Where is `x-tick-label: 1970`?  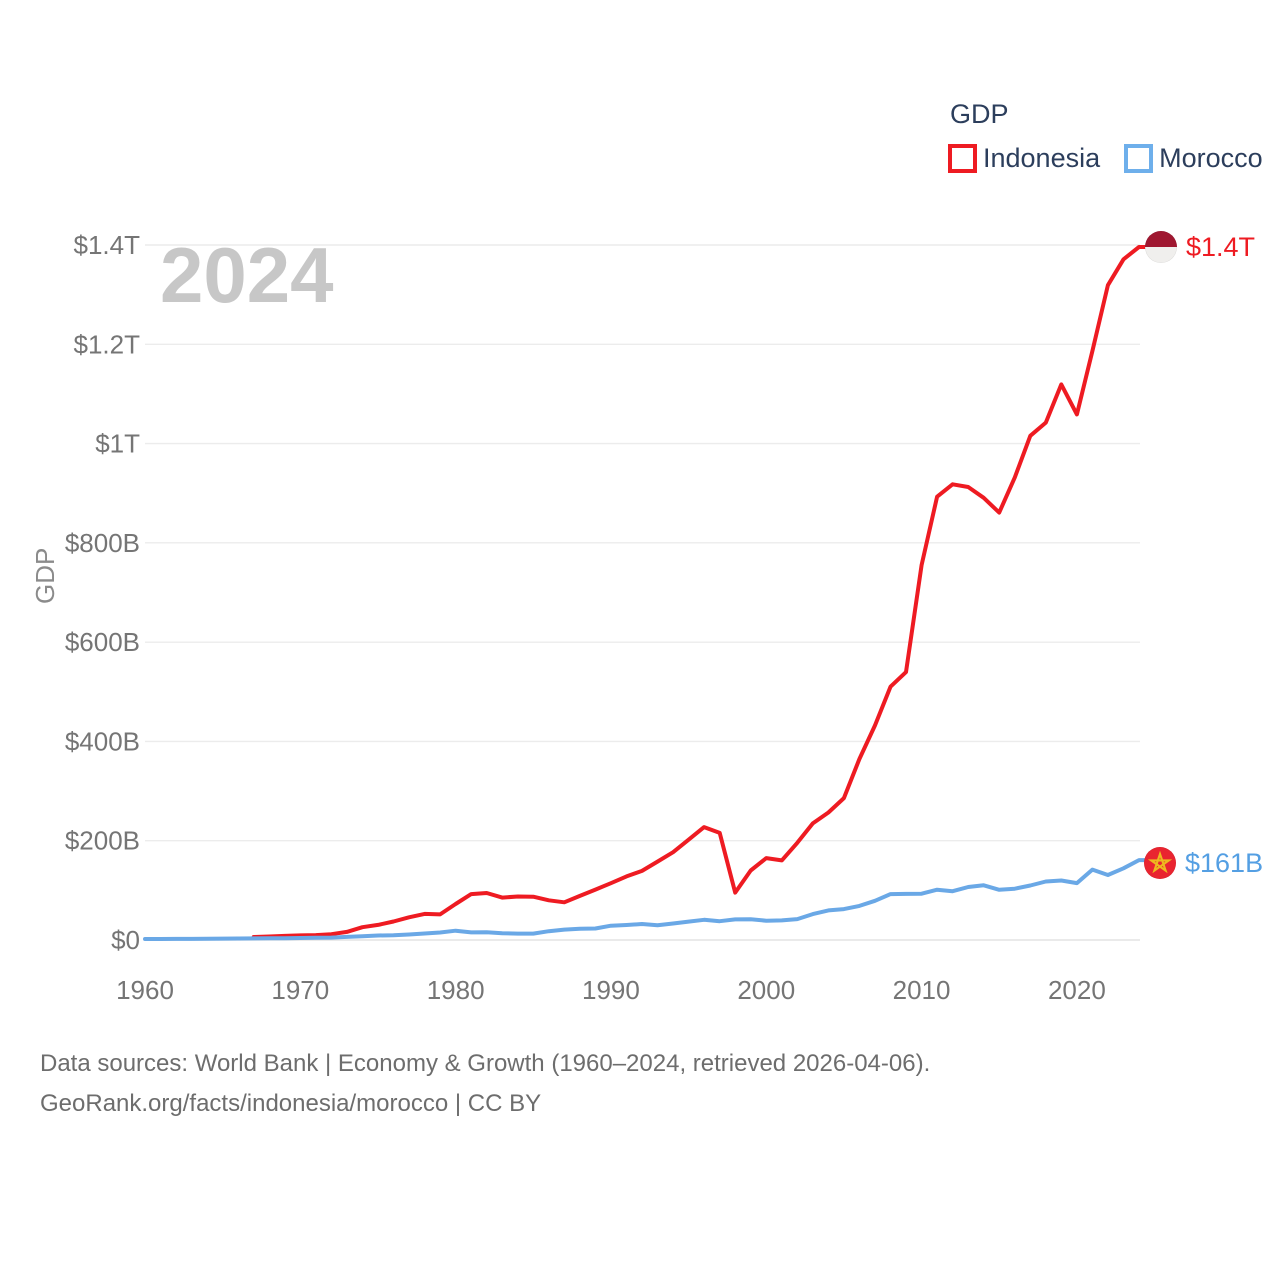
x-tick-label: 1970 is located at coordinates (300, 990).